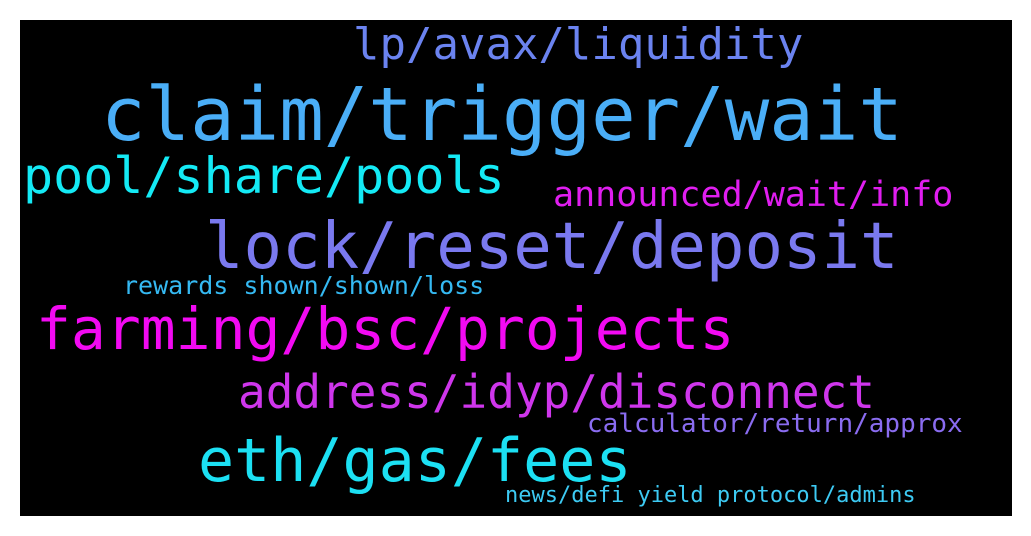  What do you see at coordinates (710, 495) in the screenshot?
I see `word-news-defi-yield-protocol-admins: news/defi yield protocol/admins` at bounding box center [710, 495].